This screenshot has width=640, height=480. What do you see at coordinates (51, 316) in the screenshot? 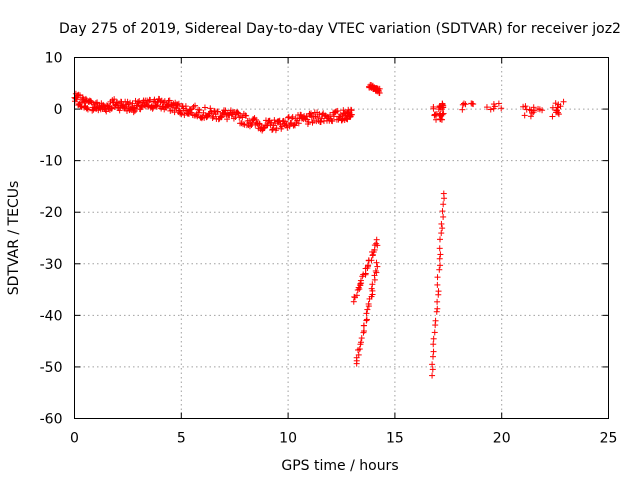
I see `y-tick-label: -40` at bounding box center [51, 316].